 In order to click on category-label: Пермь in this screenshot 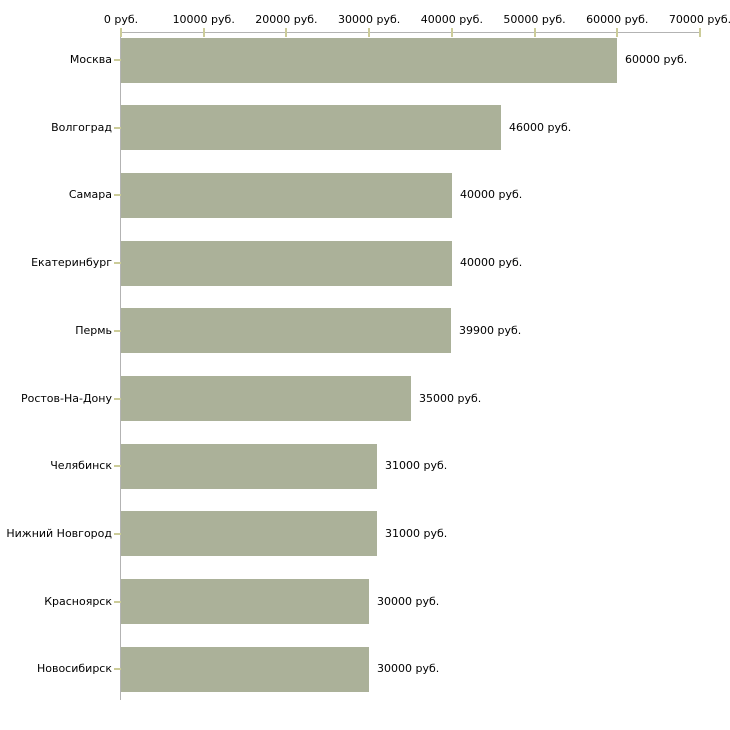, I will do `click(93, 330)`.